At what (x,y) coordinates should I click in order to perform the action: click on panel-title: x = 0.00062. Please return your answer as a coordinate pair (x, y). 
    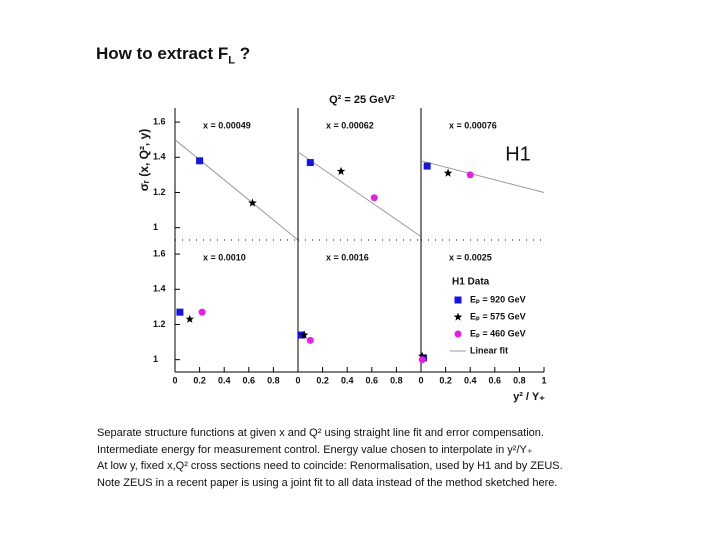
    Looking at the image, I should click on (350, 125).